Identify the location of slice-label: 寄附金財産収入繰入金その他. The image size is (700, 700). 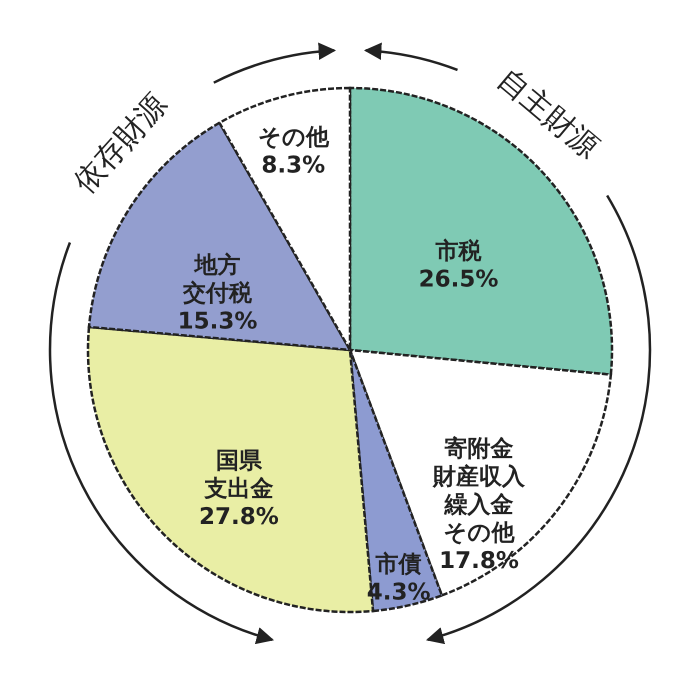
(479, 490).